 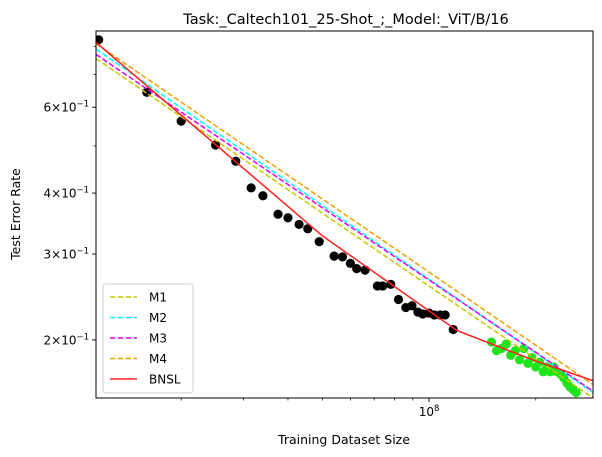 I want to click on legend-label-m2: M2, so click(x=158, y=318).